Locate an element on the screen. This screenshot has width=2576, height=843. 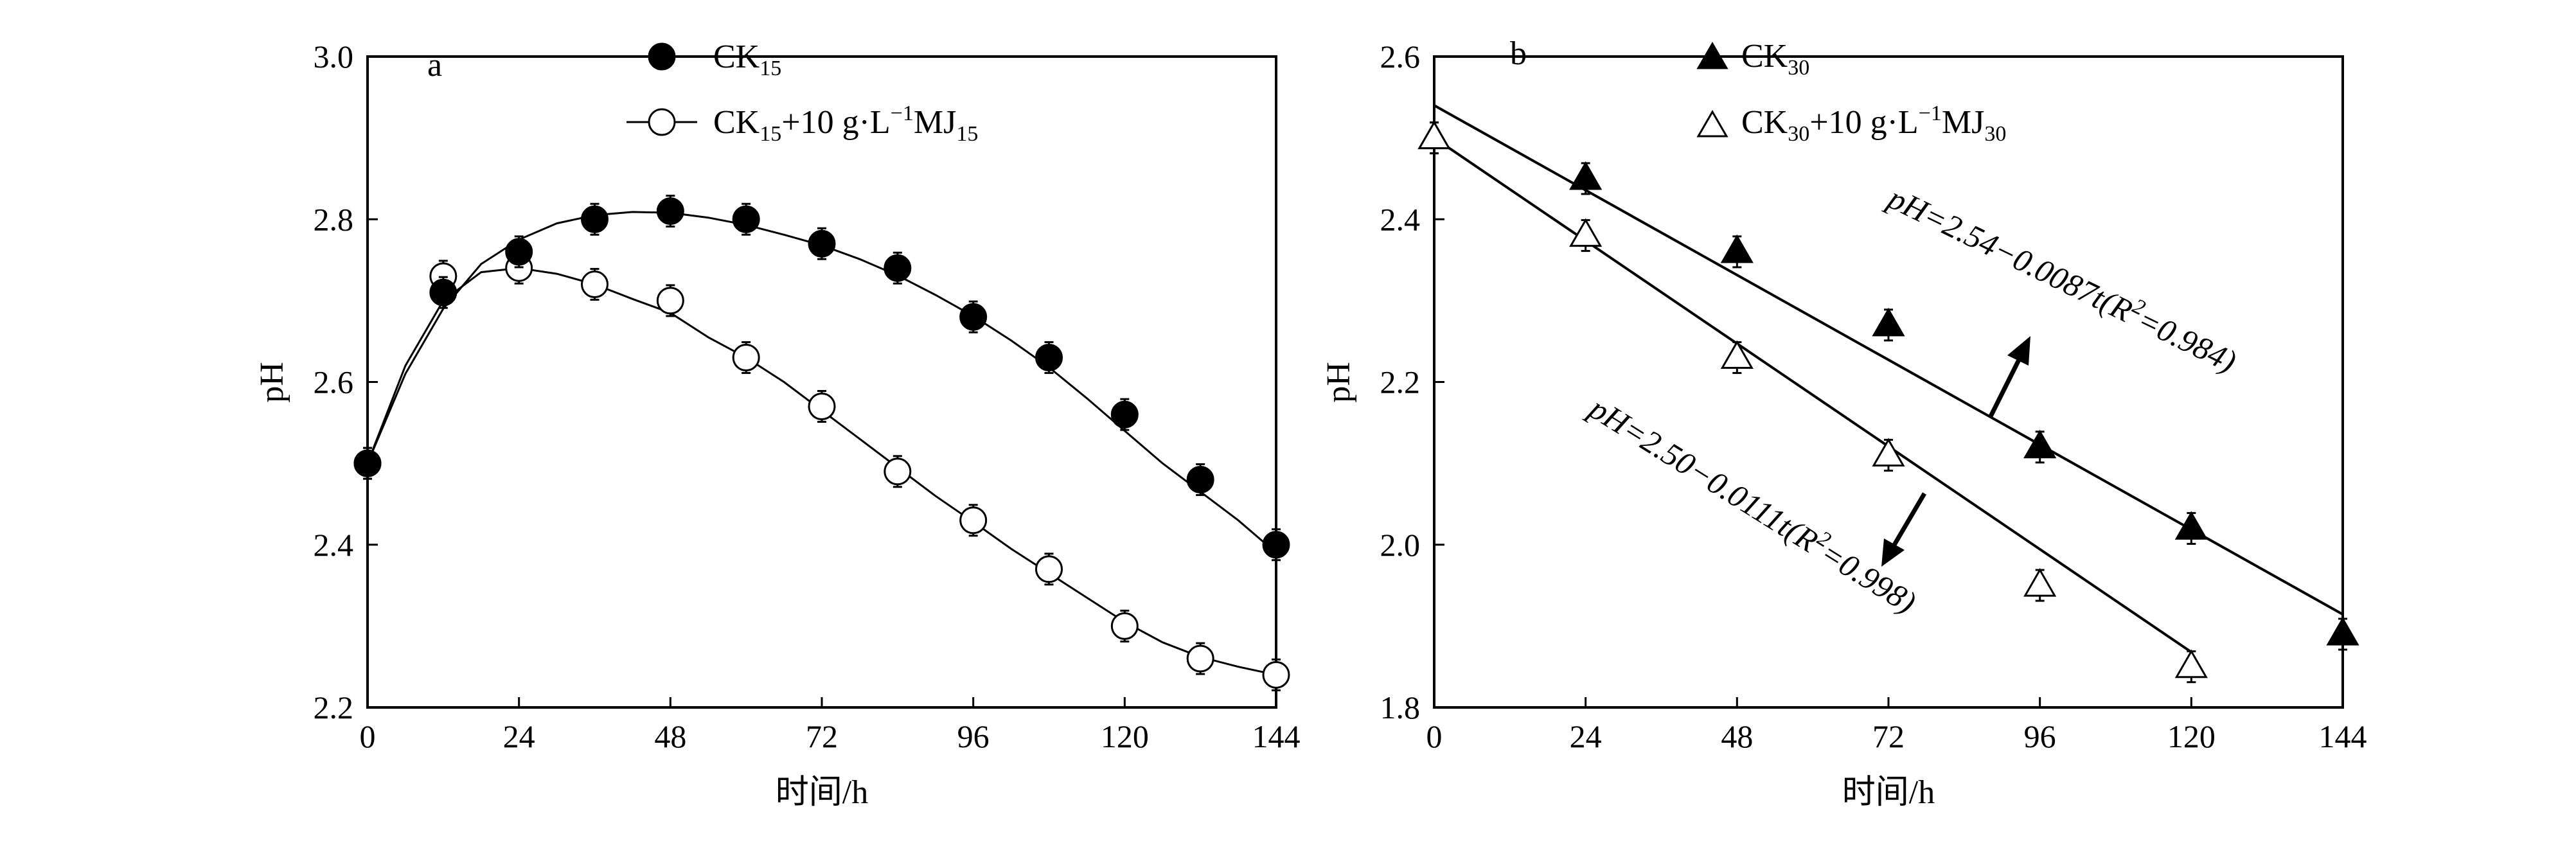
a-x-tick-label: 120 is located at coordinates (1125, 736).